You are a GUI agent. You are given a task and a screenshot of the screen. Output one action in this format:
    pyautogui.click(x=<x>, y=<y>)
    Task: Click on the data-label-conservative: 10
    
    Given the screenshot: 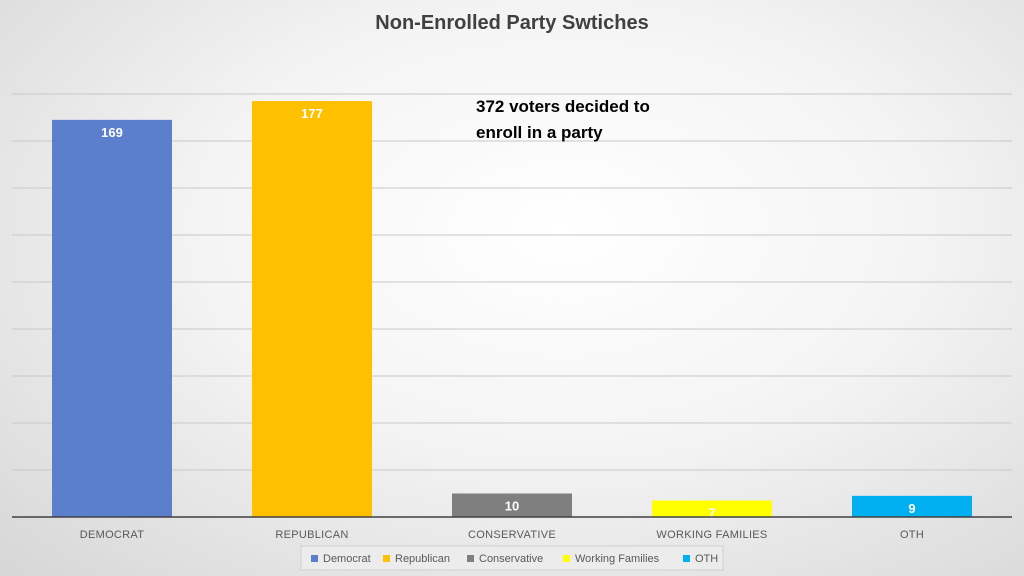 What is the action you would take?
    pyautogui.click(x=512, y=506)
    